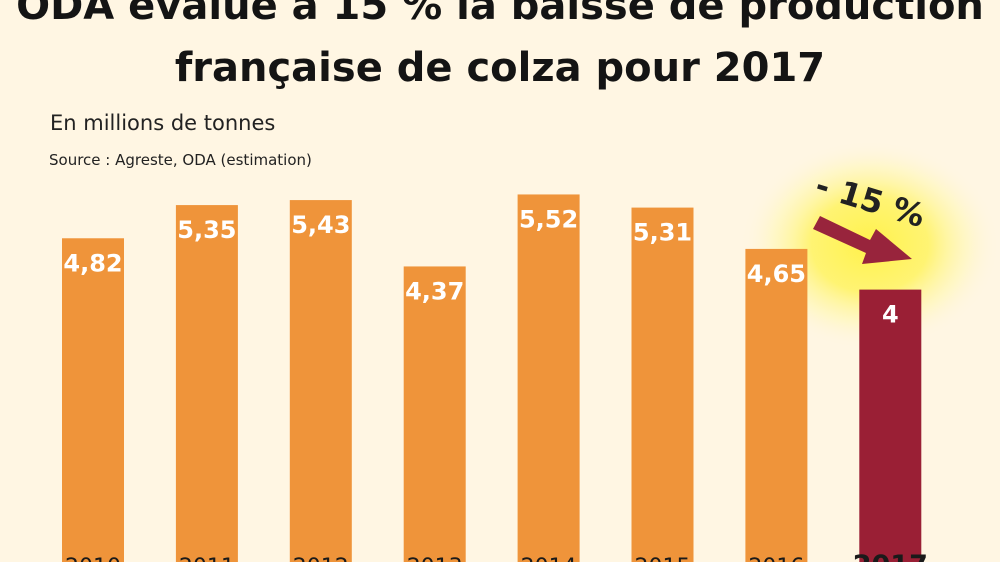 Image resolution: width=1000 pixels, height=562 pixels. I want to click on bar-value-label-2013: 4,37, so click(434, 291).